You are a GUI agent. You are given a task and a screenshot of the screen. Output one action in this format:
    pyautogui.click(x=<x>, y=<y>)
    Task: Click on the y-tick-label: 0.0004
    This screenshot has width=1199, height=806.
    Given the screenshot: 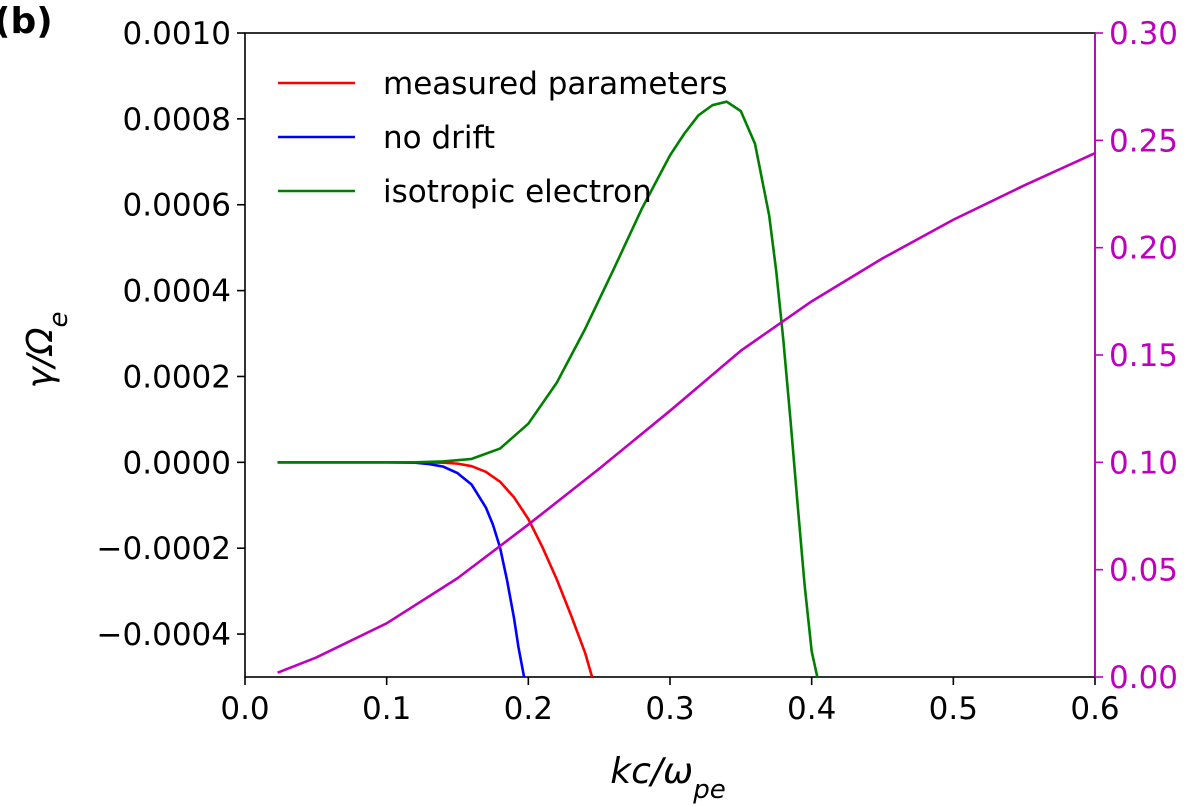 What is the action you would take?
    pyautogui.click(x=177, y=292)
    